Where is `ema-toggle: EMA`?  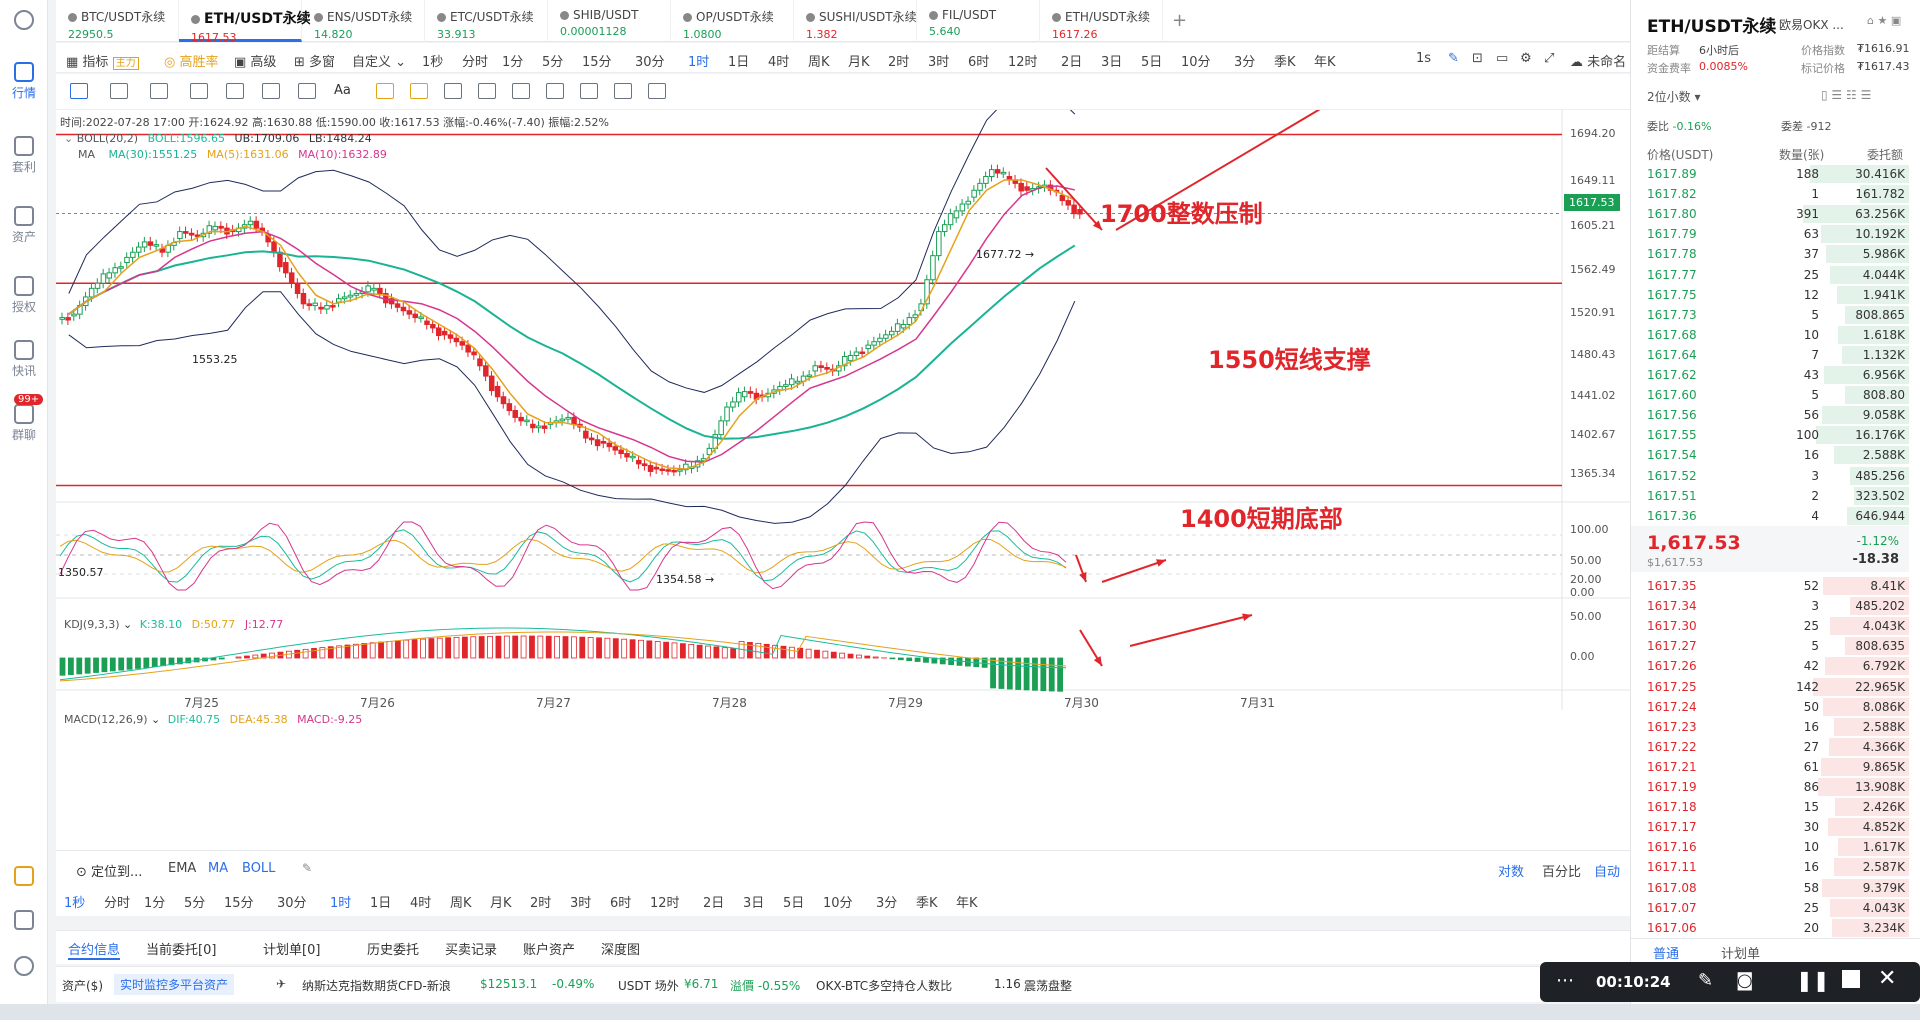
ema-toggle: EMA is located at coordinates (182, 868).